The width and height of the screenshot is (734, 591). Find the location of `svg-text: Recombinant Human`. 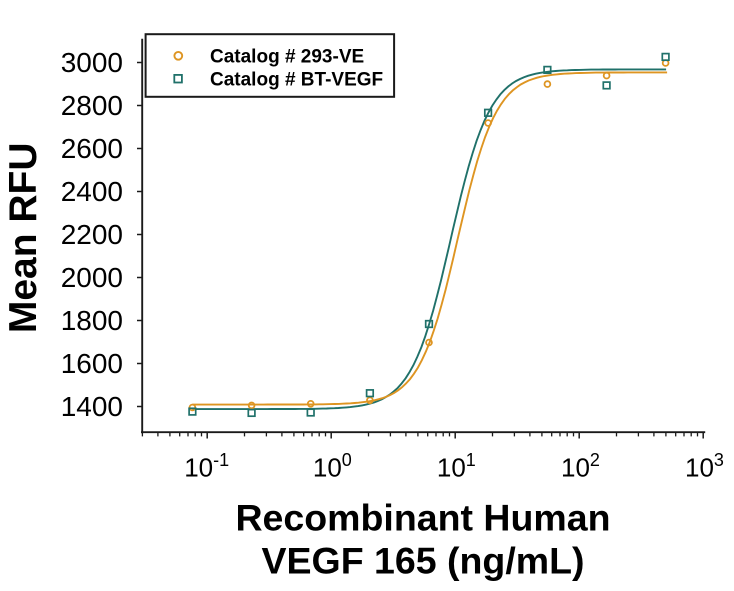

svg-text: Recombinant Human is located at coordinates (422, 518).